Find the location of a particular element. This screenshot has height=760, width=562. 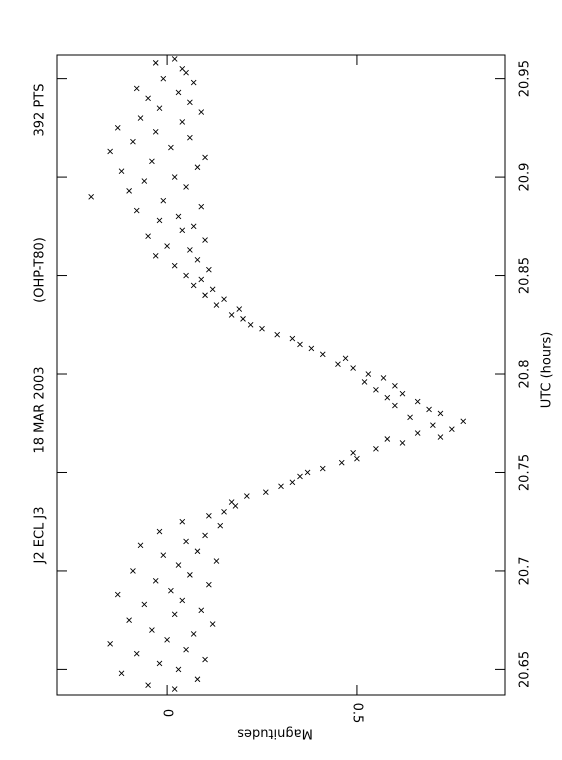

x-tick-label: 20.9 is located at coordinates (525, 177).